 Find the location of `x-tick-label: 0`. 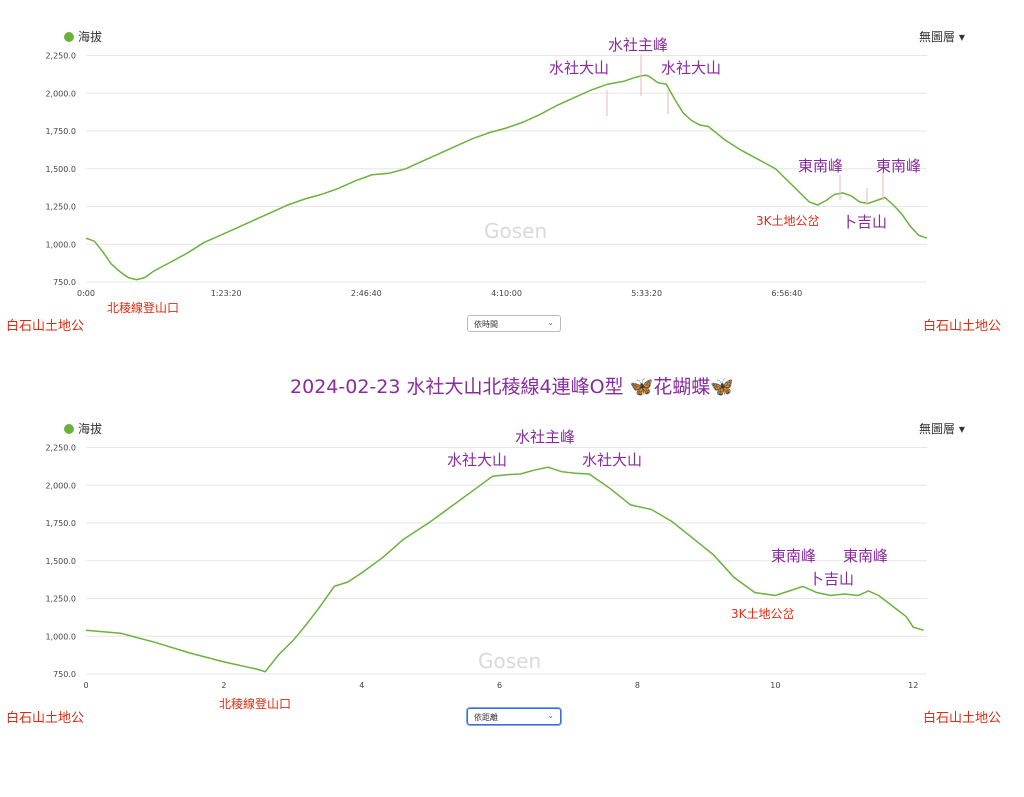

x-tick-label: 0 is located at coordinates (85, 685).